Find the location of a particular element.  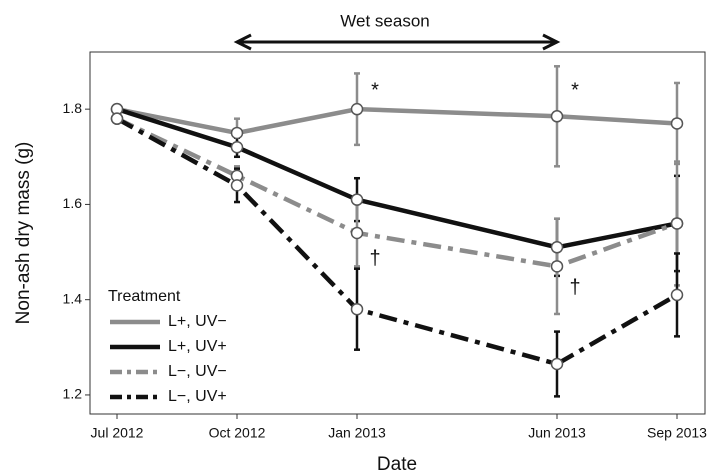

span-label: Wet season is located at coordinates (384, 20).